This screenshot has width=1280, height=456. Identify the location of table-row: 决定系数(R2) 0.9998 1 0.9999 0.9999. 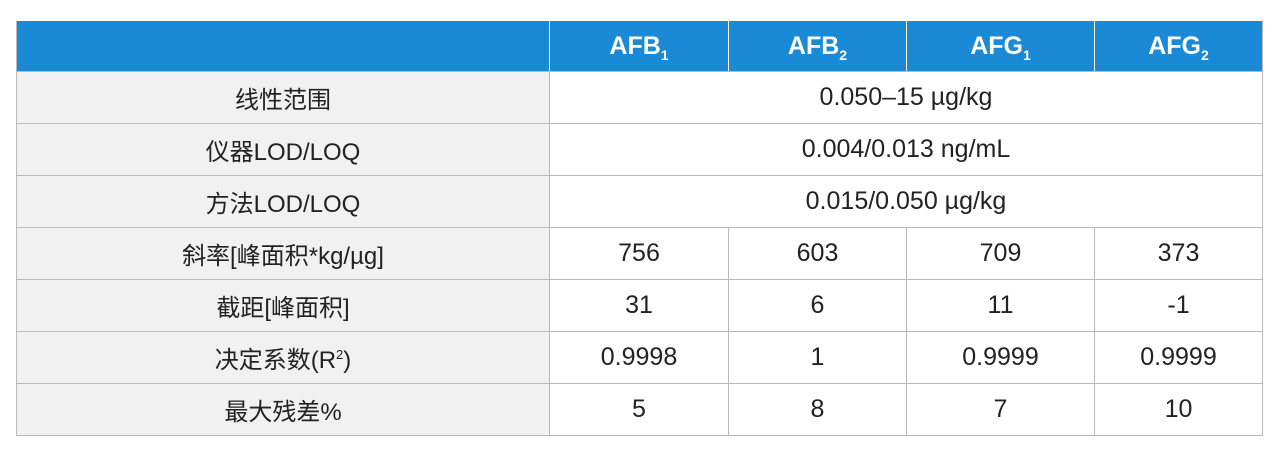
(639, 357).